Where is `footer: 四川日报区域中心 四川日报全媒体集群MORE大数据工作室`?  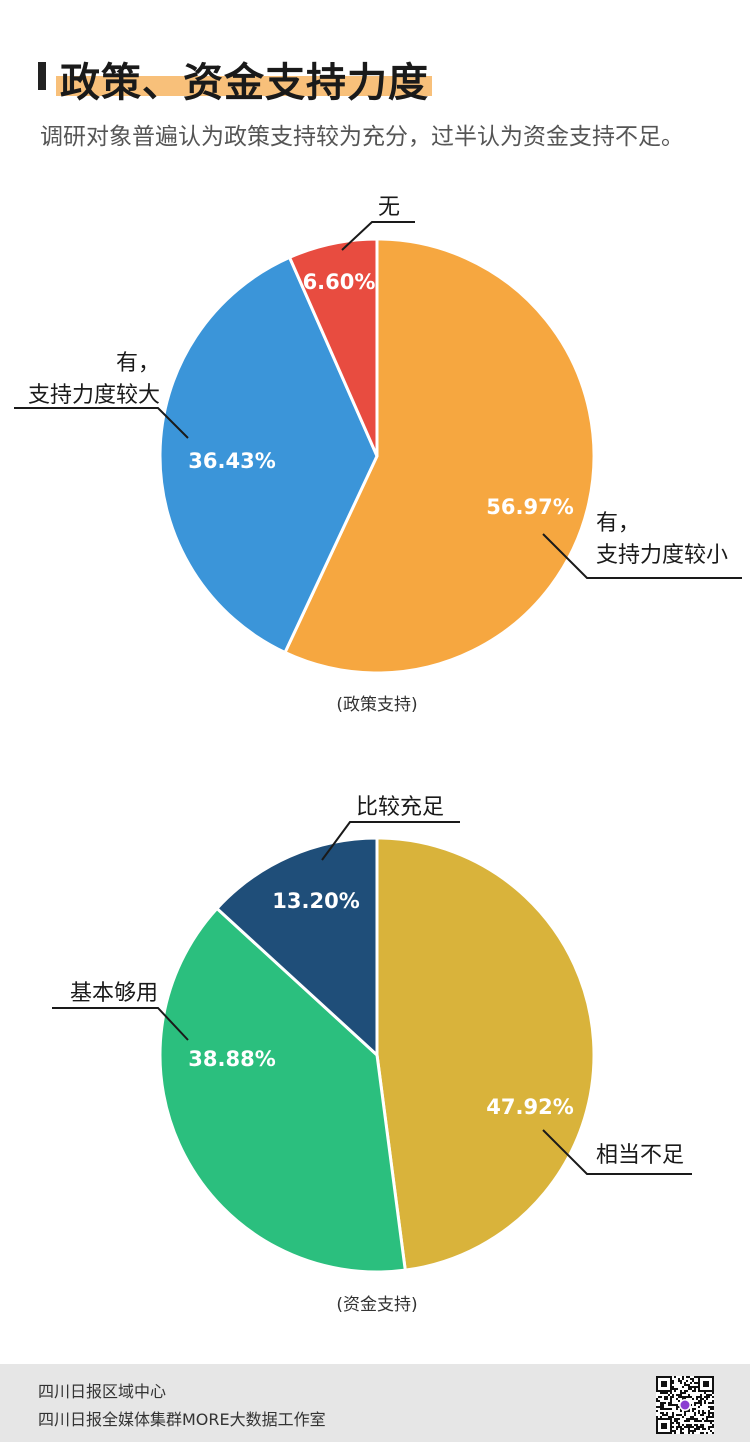
footer: 四川日报区域中心 四川日报全媒体集群MORE大数据工作室 is located at coordinates (375, 1403).